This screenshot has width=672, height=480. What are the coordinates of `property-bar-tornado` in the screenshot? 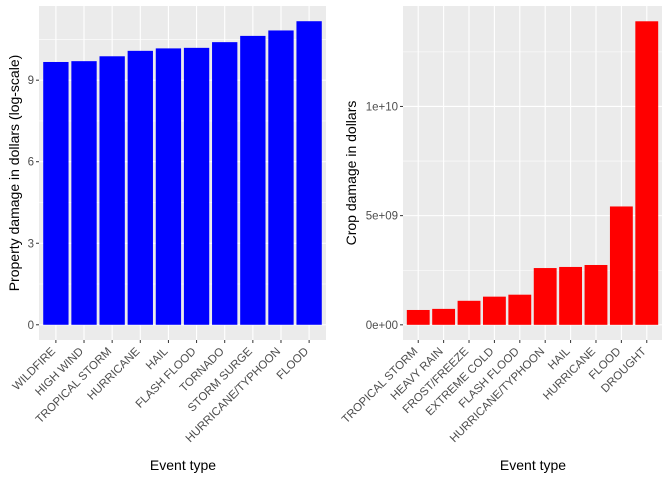 It's located at (225, 183).